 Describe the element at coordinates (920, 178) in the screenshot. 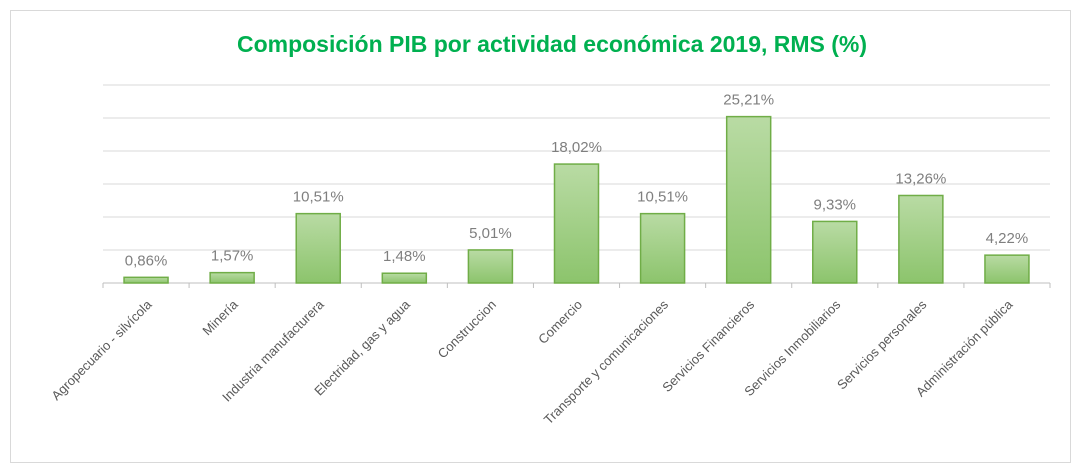

I see `data-label: 13,26%` at that location.